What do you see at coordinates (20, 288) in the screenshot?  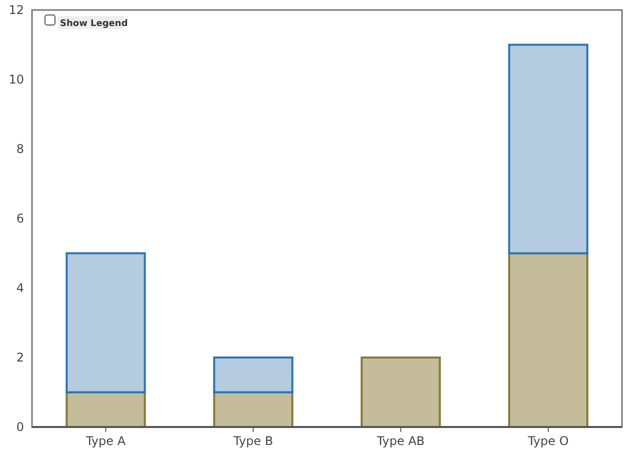 I see `y-tick-label: 4` at bounding box center [20, 288].